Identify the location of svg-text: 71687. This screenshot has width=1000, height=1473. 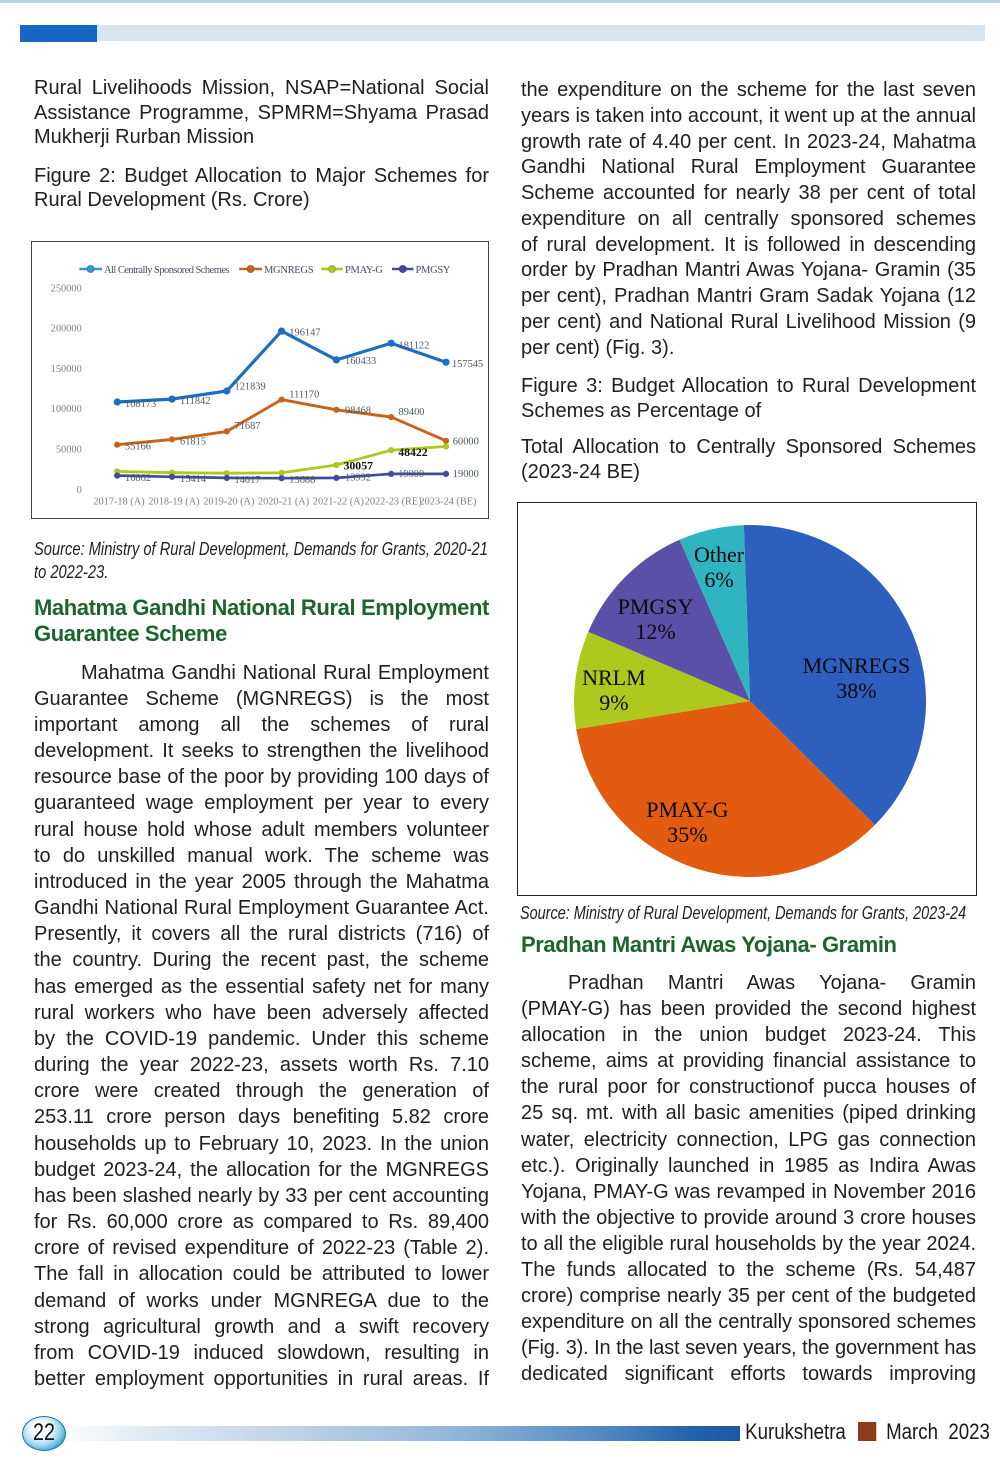
(248, 426).